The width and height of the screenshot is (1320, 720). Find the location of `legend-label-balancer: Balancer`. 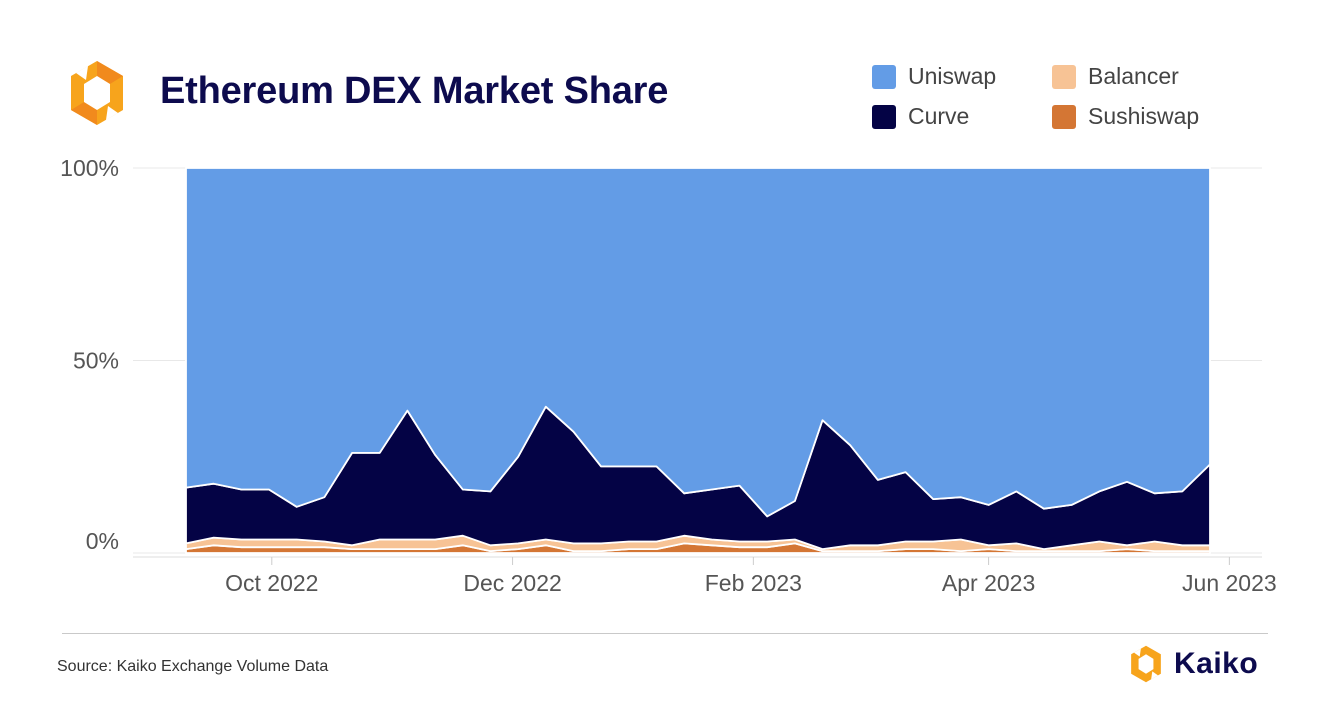

legend-label-balancer: Balancer is located at coordinates (1133, 76).